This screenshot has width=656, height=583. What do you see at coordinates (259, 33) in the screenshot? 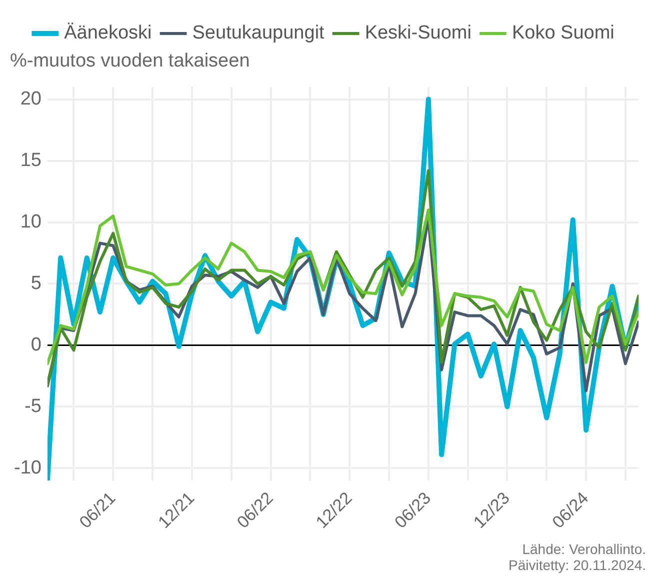
I see `legend-label: Seutukaupungit` at bounding box center [259, 33].